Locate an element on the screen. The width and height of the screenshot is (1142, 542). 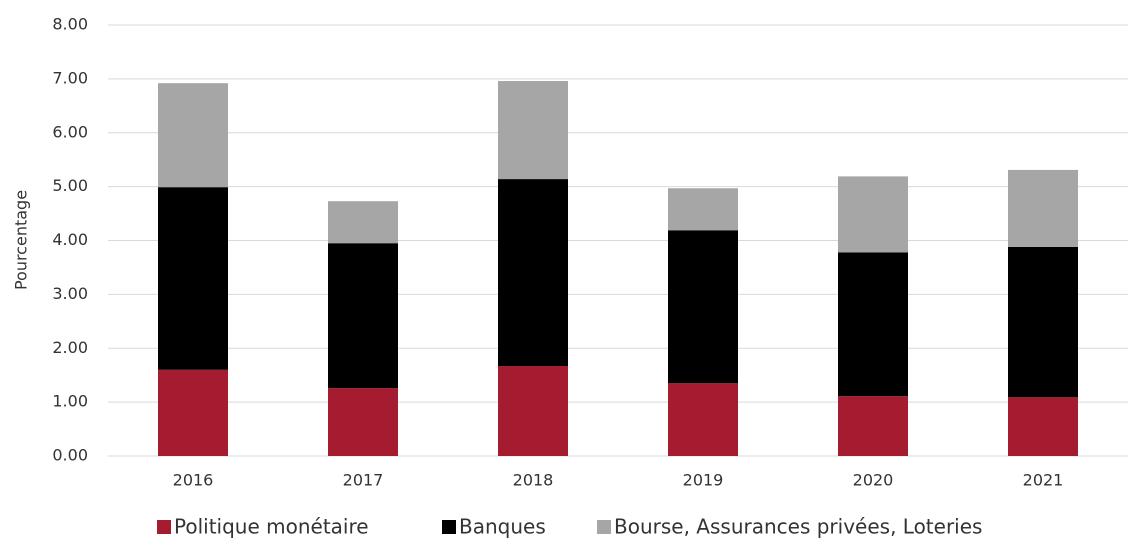
legend-label: Politique monétaire is located at coordinates (271, 527).